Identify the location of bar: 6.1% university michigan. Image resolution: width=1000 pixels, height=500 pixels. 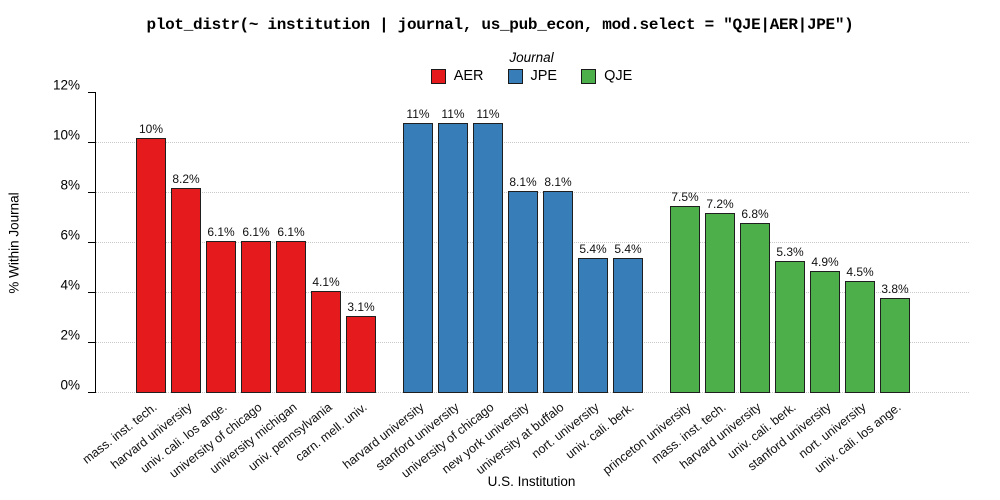
(256, 350).